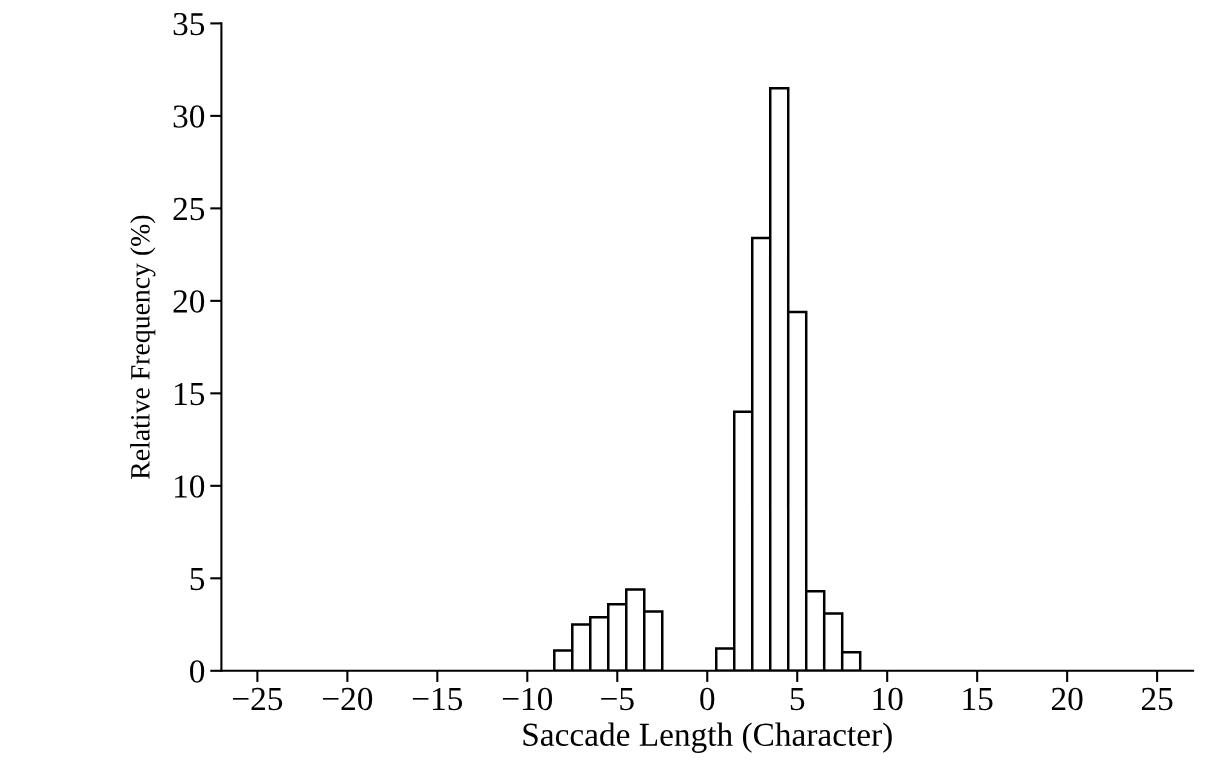 Image resolution: width=1230 pixels, height=780 pixels. Describe the element at coordinates (257, 699) in the screenshot. I see `x-tick-label: −25` at that location.